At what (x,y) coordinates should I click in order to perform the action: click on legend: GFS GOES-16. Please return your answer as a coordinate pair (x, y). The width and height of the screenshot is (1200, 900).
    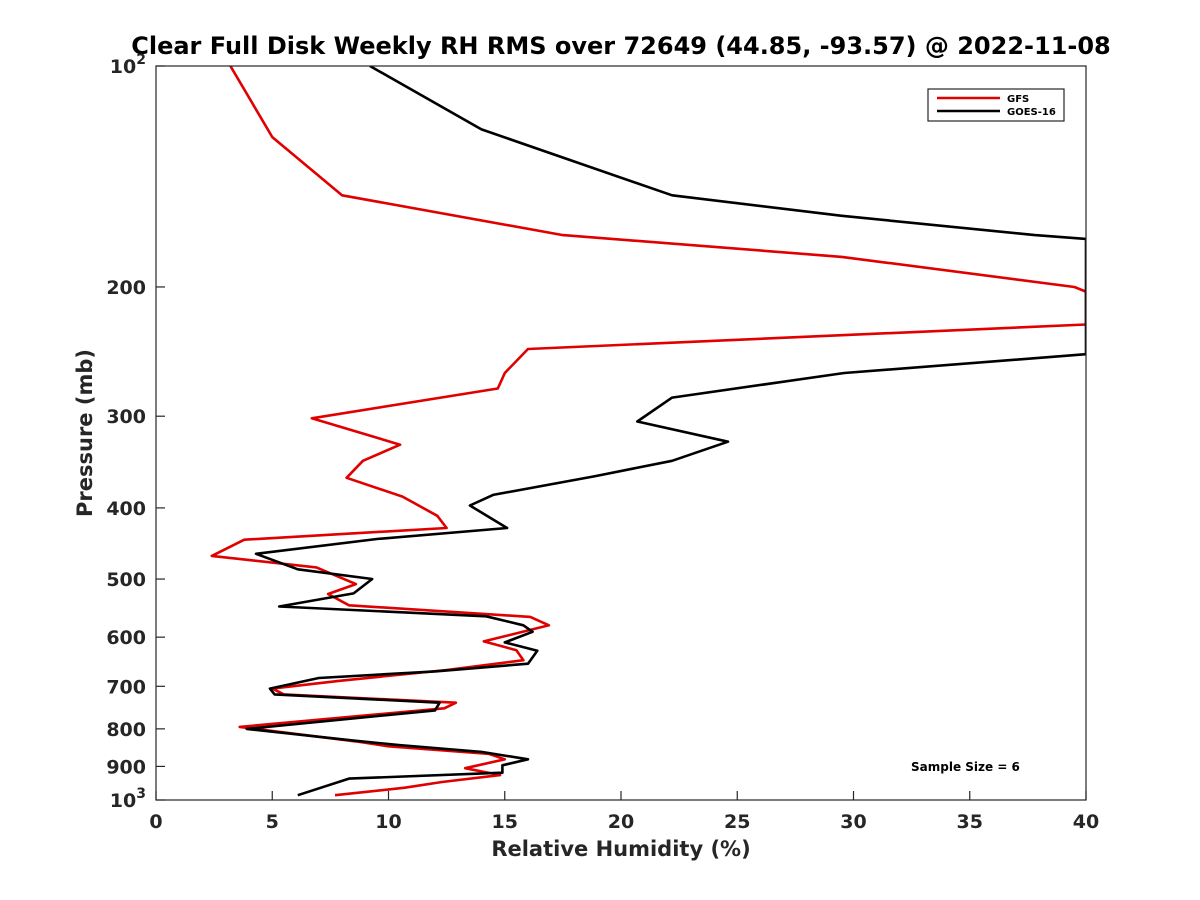
    Looking at the image, I should click on (996, 105).